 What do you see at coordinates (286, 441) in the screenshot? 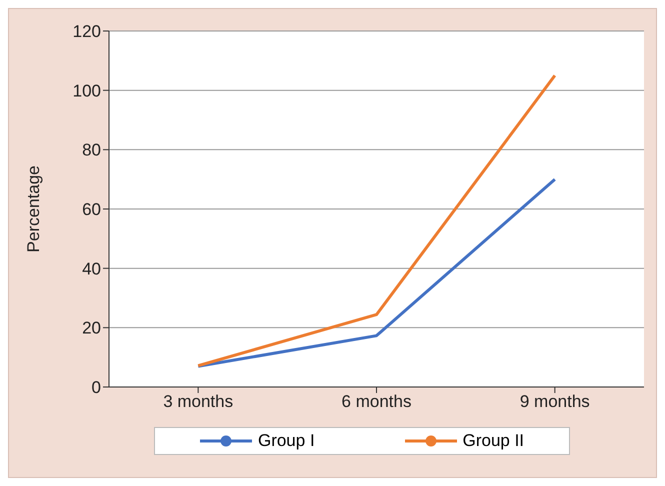
I see `legend-label: Group I` at bounding box center [286, 441].